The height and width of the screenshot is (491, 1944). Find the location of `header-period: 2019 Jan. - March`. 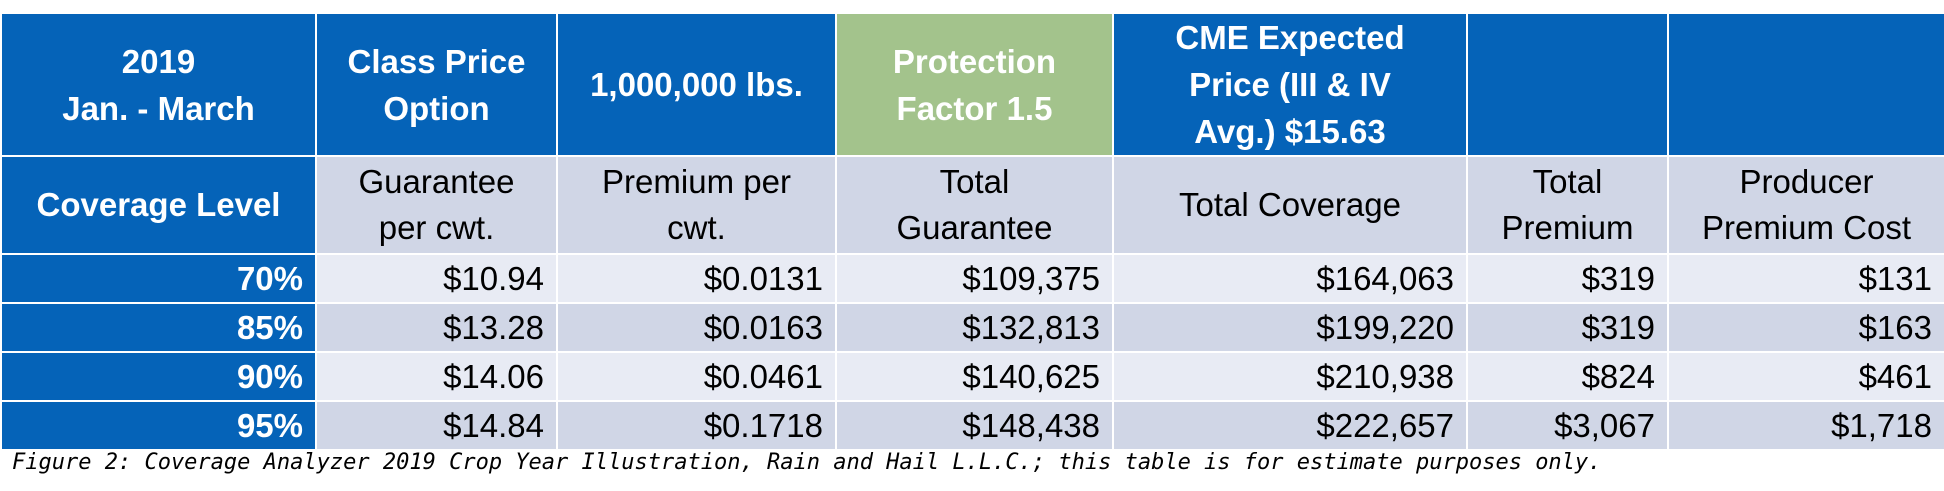

header-period: 2019 Jan. - March is located at coordinates (158, 84).